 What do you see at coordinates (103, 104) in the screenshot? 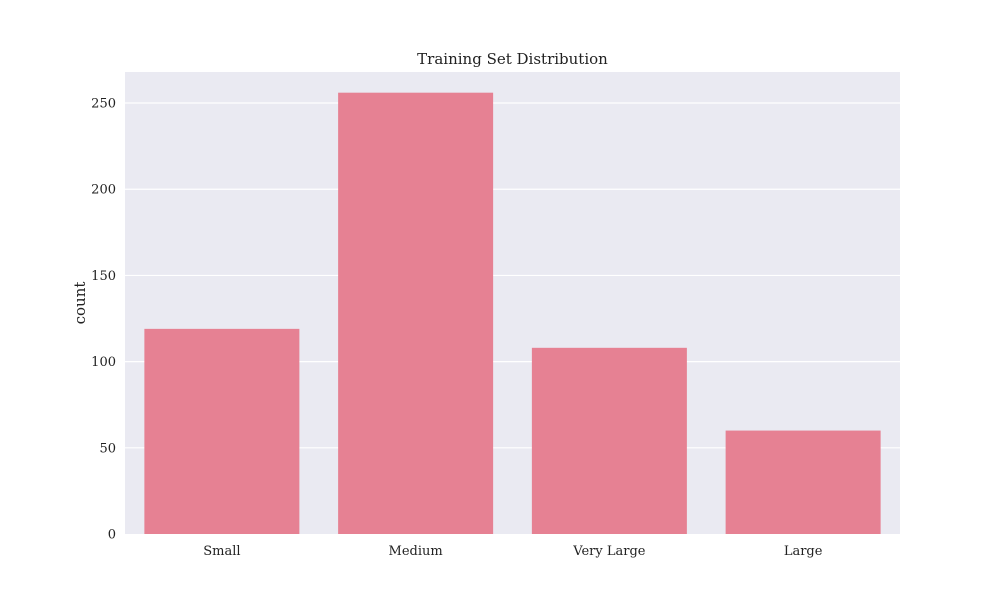
I see `y-tick-label: 250` at bounding box center [103, 104].